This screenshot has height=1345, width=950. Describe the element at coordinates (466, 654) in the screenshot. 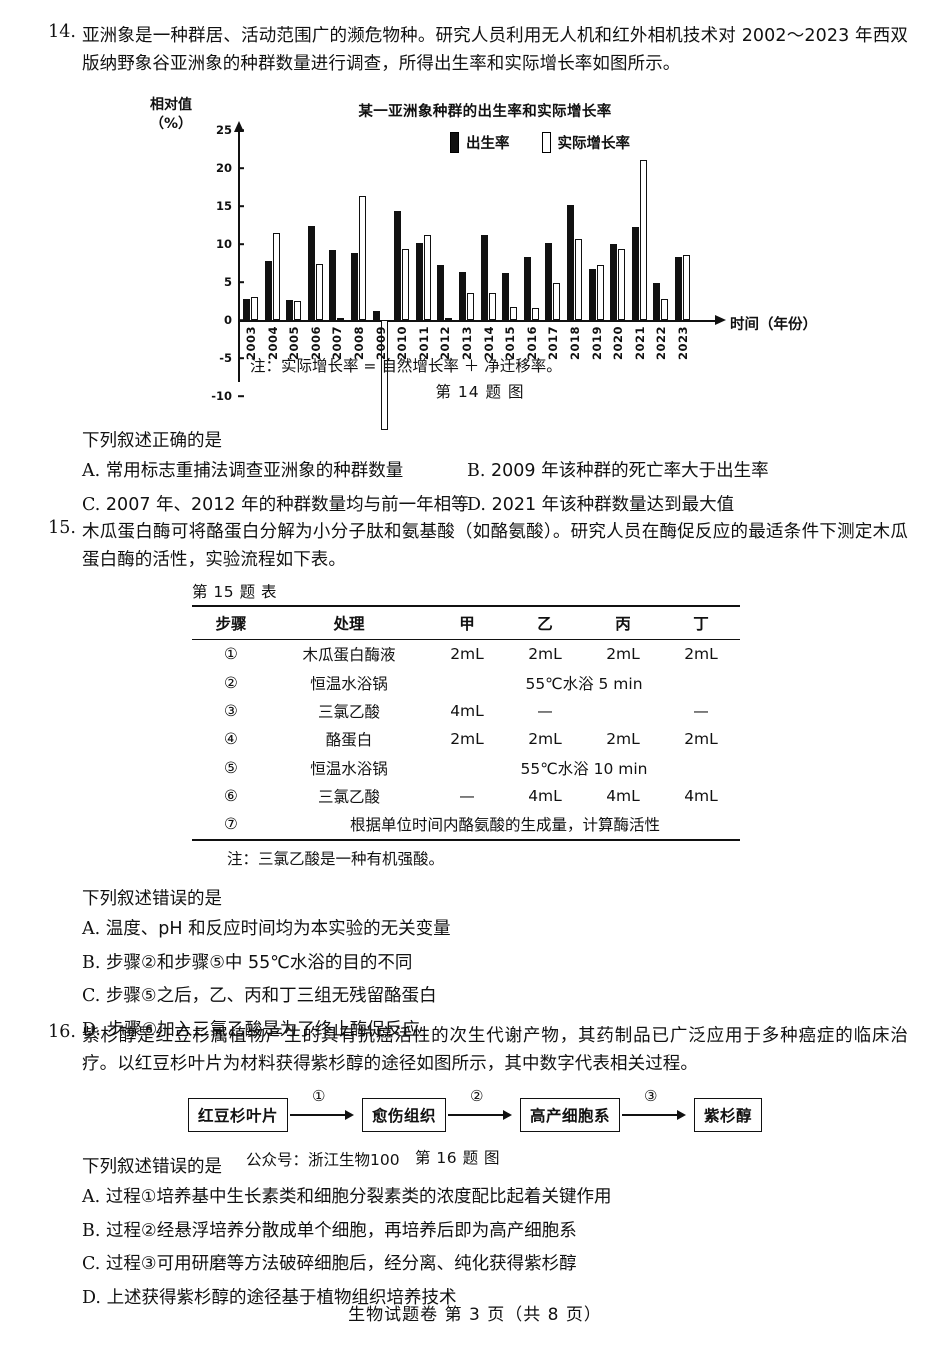

I see `table-row: ① 木瓜蛋白酶液 2mL 2mL 2mL 2mL` at that location.